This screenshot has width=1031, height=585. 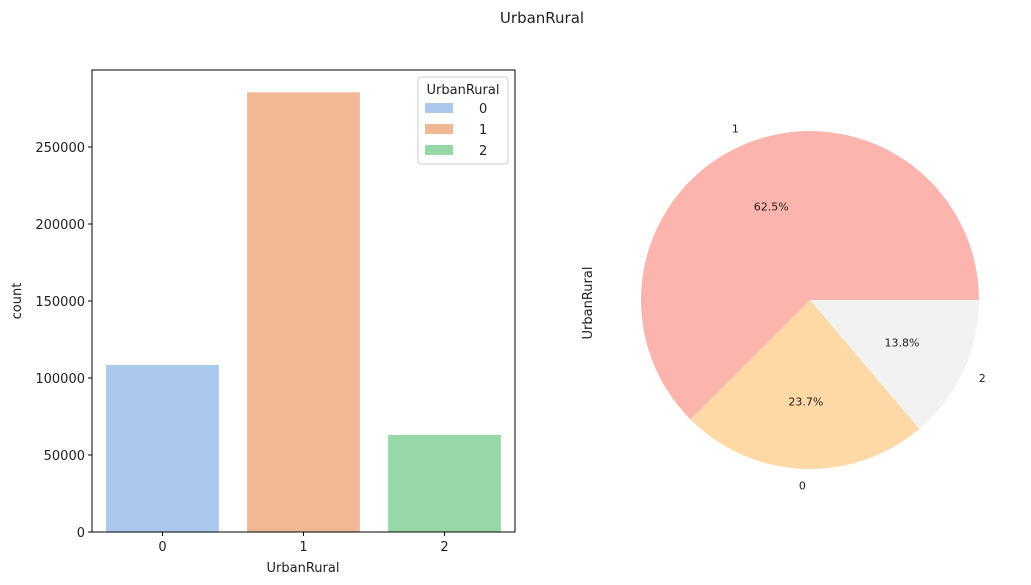 I want to click on y-tick-label: 200000, so click(x=60, y=225).